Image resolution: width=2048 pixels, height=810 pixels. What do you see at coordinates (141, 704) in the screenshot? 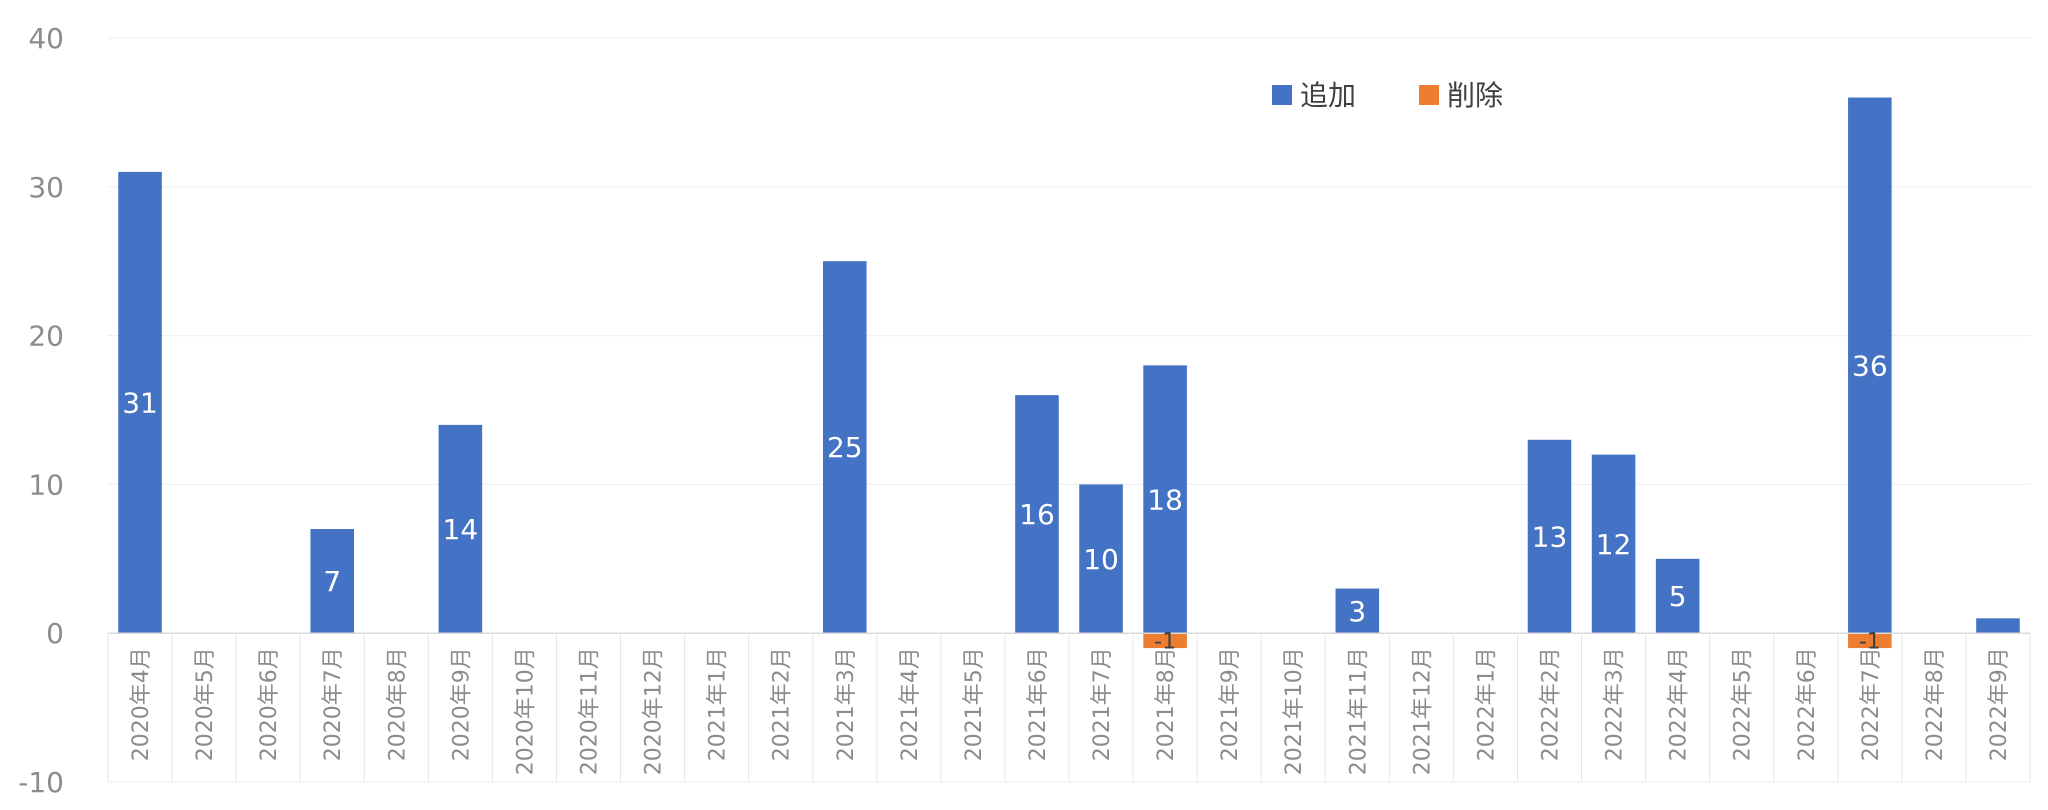
I see `x-tick-label: 2020年4月` at bounding box center [141, 704].